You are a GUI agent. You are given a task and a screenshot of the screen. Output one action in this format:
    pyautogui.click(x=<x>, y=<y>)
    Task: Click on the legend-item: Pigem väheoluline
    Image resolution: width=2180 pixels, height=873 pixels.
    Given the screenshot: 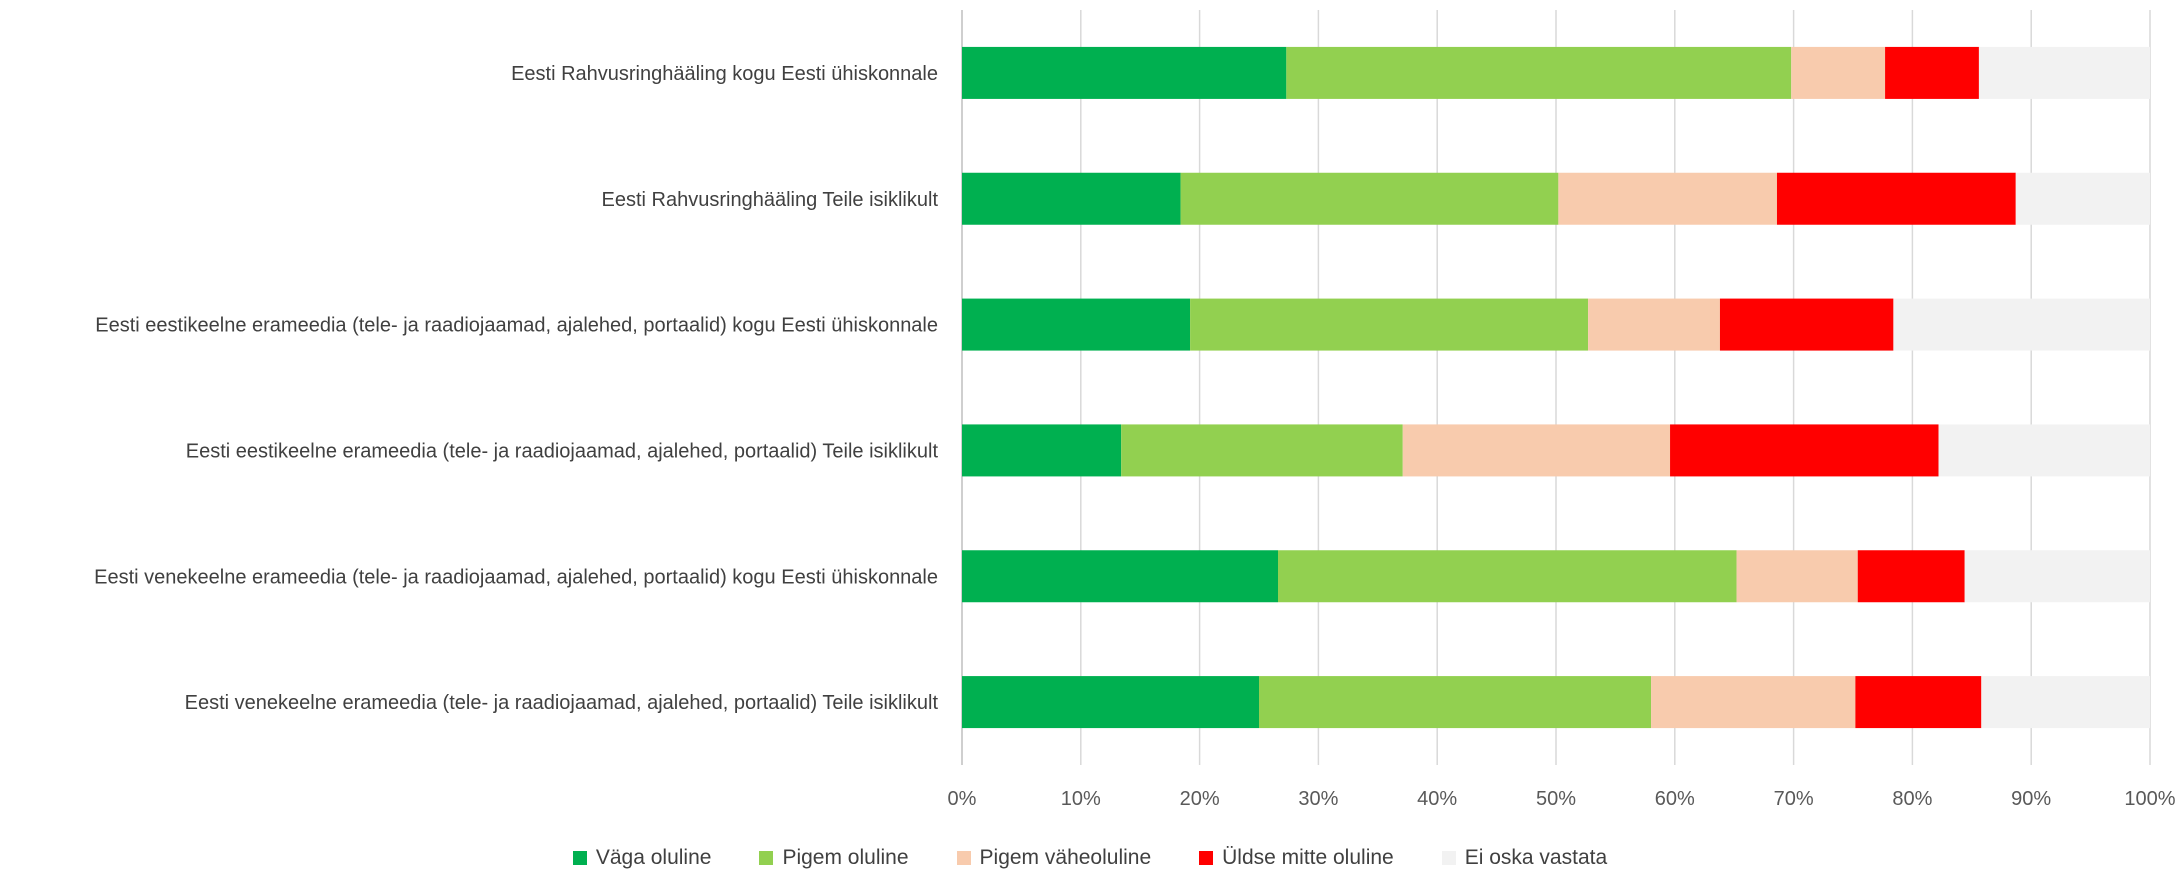 What is the action you would take?
    pyautogui.click(x=1054, y=858)
    